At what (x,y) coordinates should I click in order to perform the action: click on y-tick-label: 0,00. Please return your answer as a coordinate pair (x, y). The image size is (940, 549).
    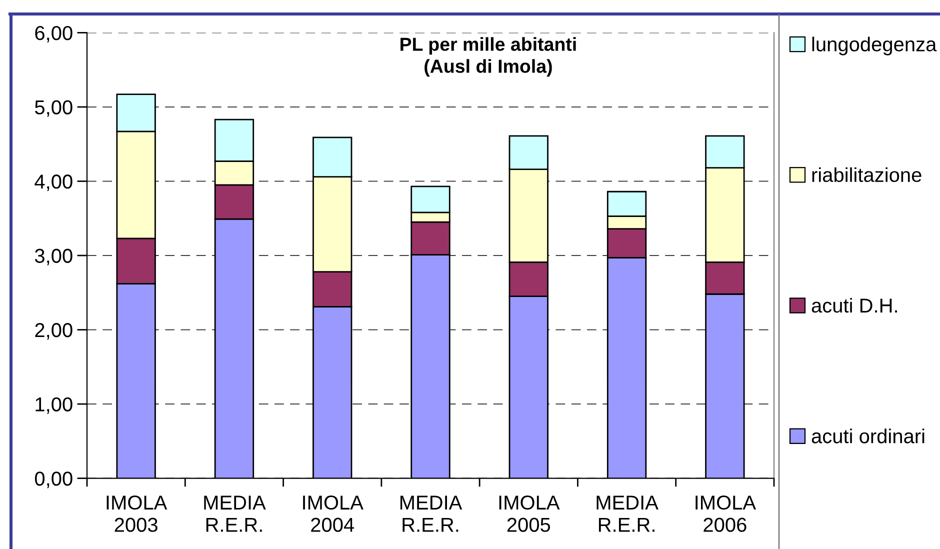
    Looking at the image, I should click on (53, 480).